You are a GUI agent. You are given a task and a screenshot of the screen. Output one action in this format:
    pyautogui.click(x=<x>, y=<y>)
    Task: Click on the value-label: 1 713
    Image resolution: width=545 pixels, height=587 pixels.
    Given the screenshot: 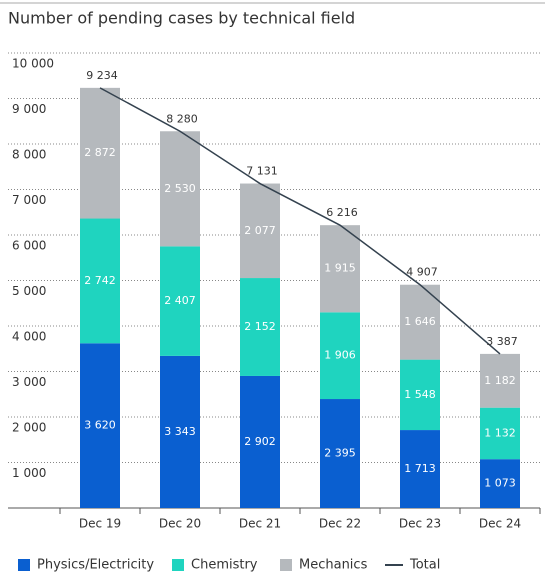 What is the action you would take?
    pyautogui.click(x=420, y=468)
    